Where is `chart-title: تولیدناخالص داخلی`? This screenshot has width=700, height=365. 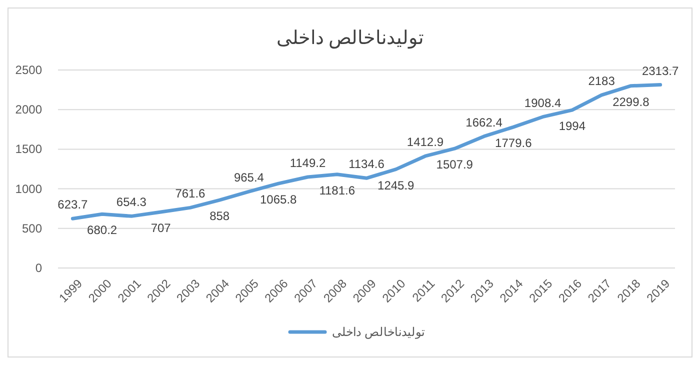 chart-title: تولیدناخالص داخلی is located at coordinates (350, 38).